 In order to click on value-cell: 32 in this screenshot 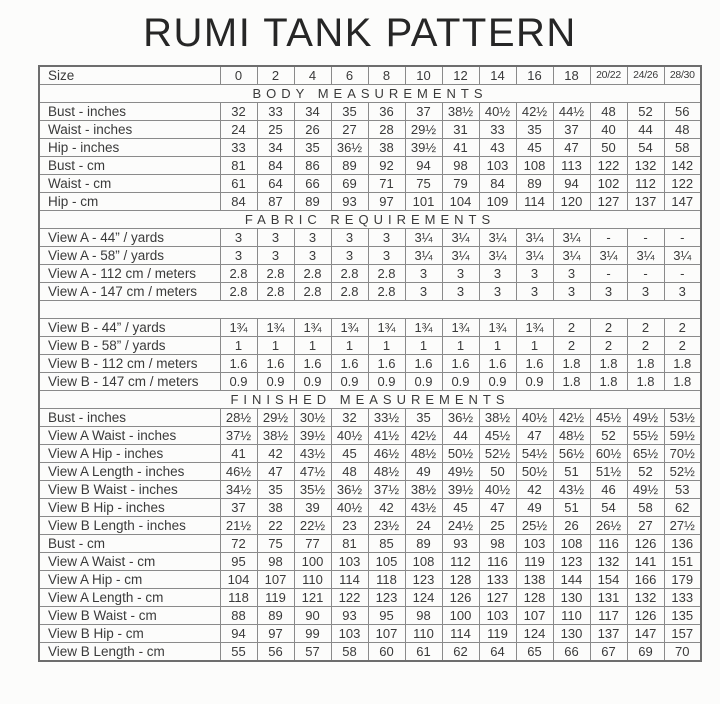, I will do `click(349, 417)`.